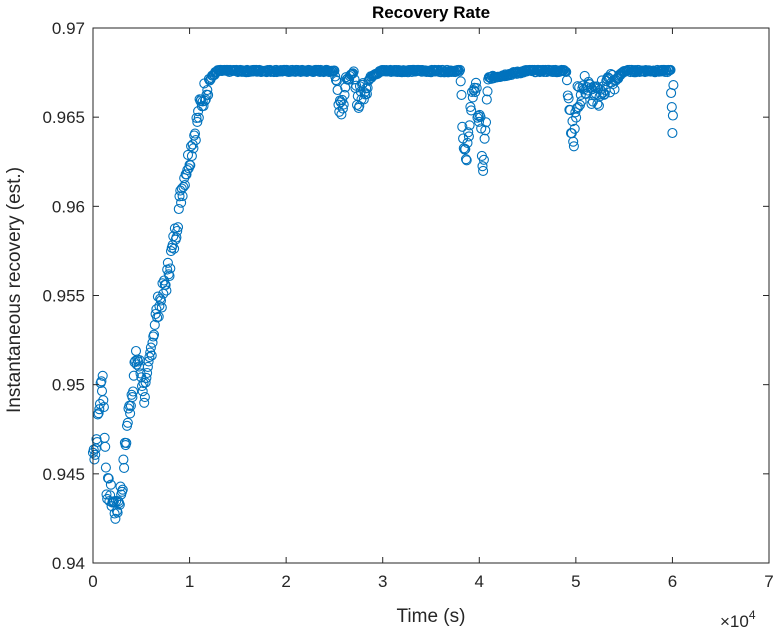  Describe the element at coordinates (68, 206) in the screenshot. I see `y-tick-label: 0.96` at that location.